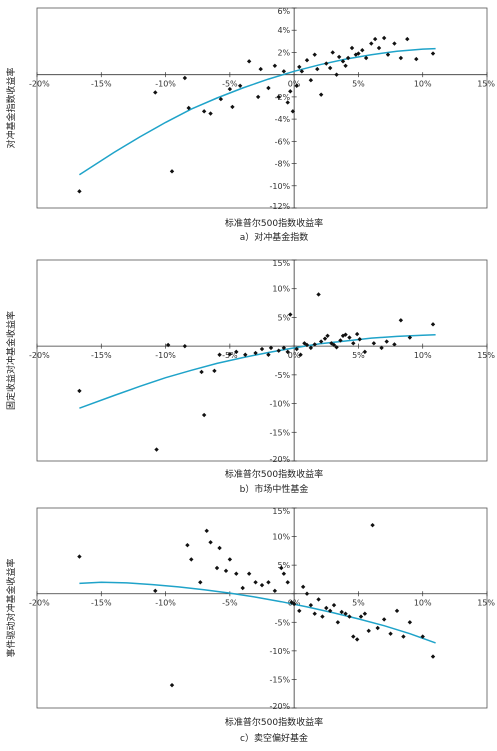 This screenshot has width=497, height=751. What do you see at coordinates (230, 84) in the screenshot?
I see `x-tick-label: -5%` at bounding box center [230, 84].